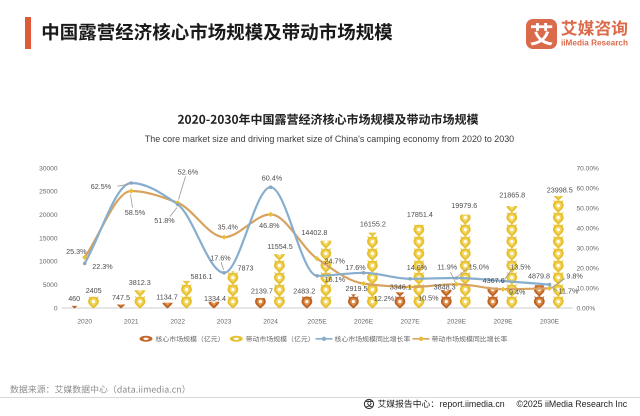  What do you see at coordinates (457, 322) in the screenshot?
I see `svg-text: 2028E` at bounding box center [457, 322].